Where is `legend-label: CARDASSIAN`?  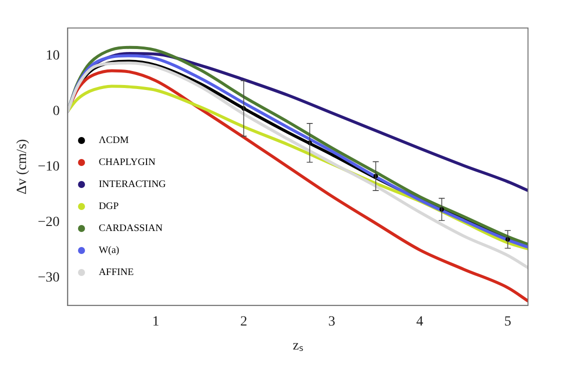
legend-label: CARDASSIAN is located at coordinates (130, 228).